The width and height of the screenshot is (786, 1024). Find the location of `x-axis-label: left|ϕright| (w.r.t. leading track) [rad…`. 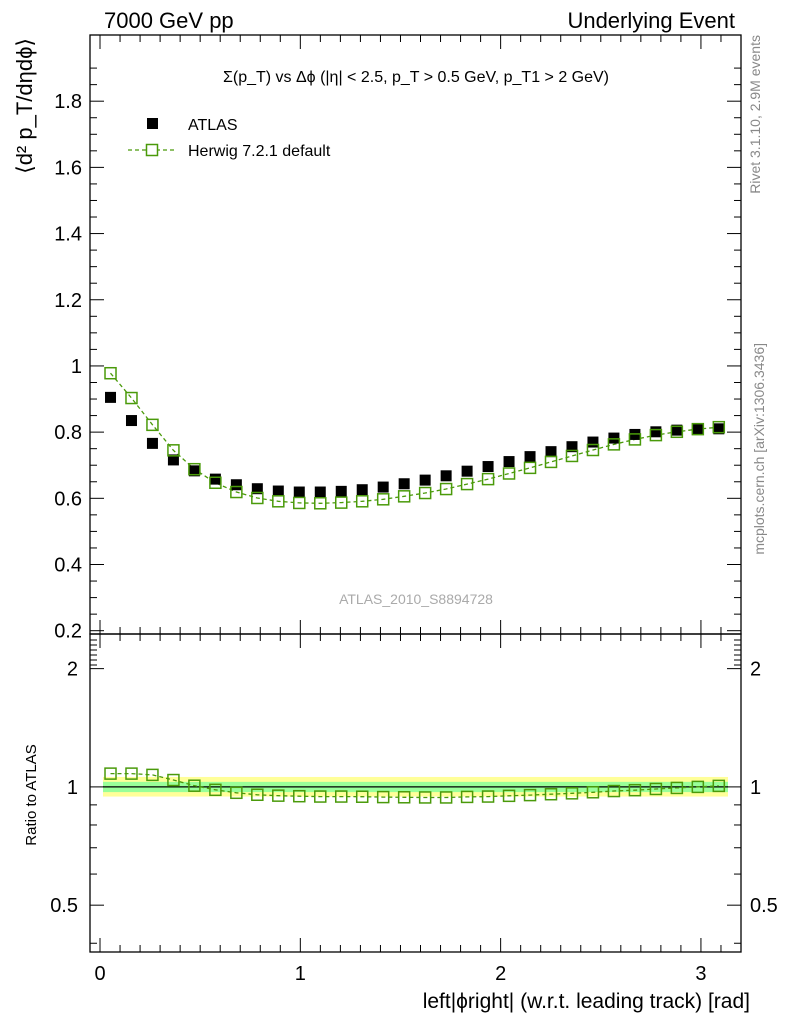

x-axis-label: left|ϕright| (w.r.t. leading track) [rad… is located at coordinates (586, 1001).